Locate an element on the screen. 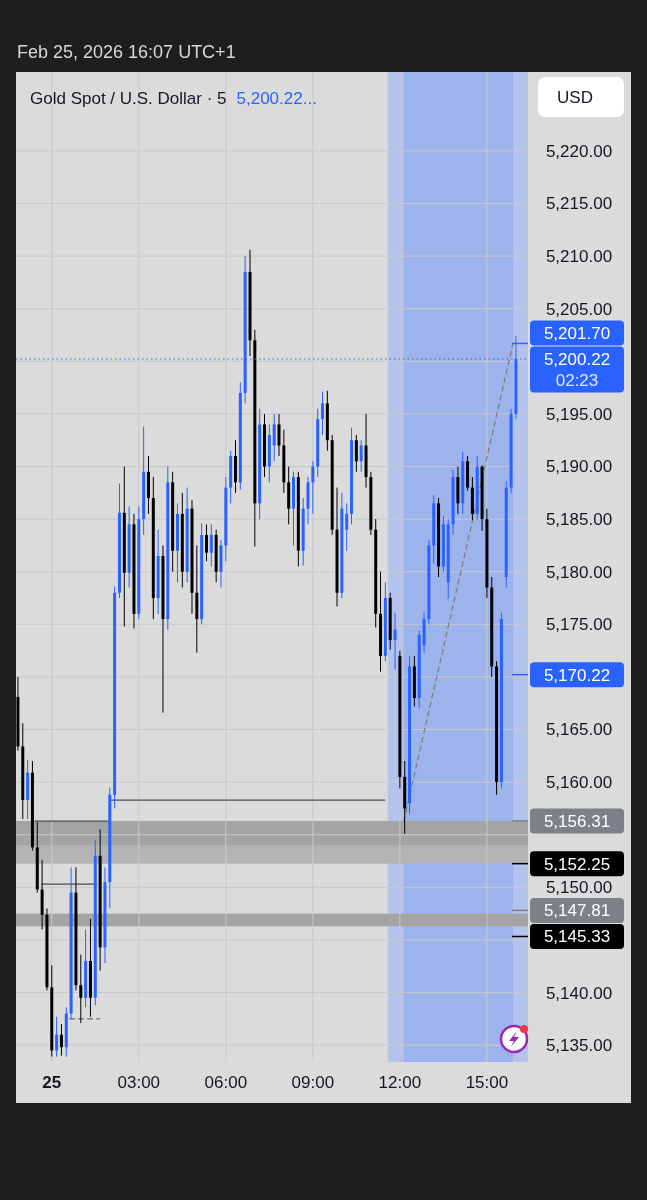 The image size is (647, 1200). ref-line-label: 5,147.81 is located at coordinates (577, 911).